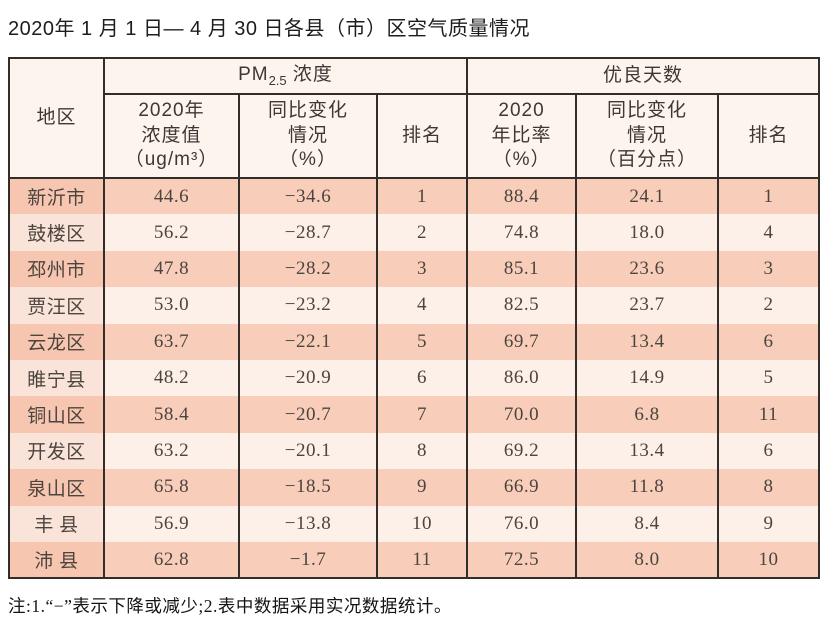 Image resolution: width=825 pixels, height=620 pixels. I want to click on pm-change-cell: −20.7, so click(308, 414).